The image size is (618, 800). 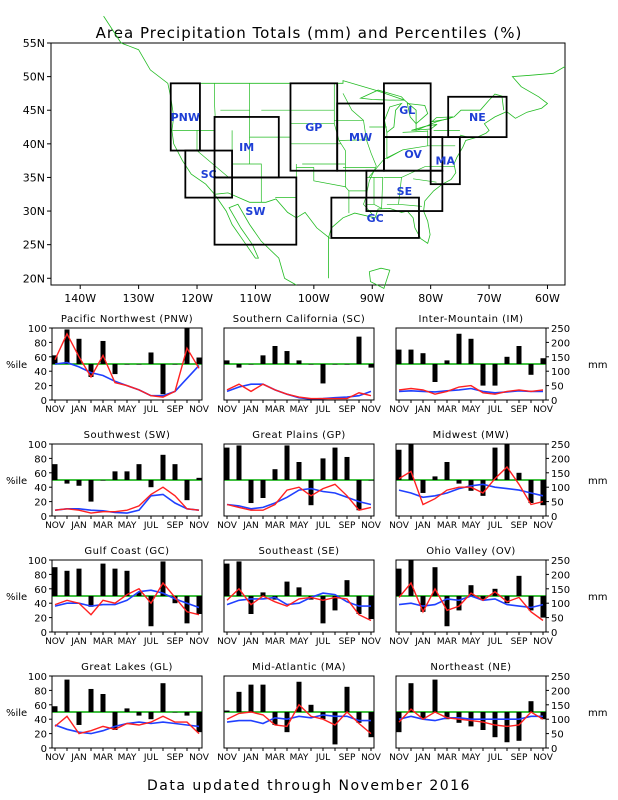 I want to click on precip-line, so click(x=299, y=391).